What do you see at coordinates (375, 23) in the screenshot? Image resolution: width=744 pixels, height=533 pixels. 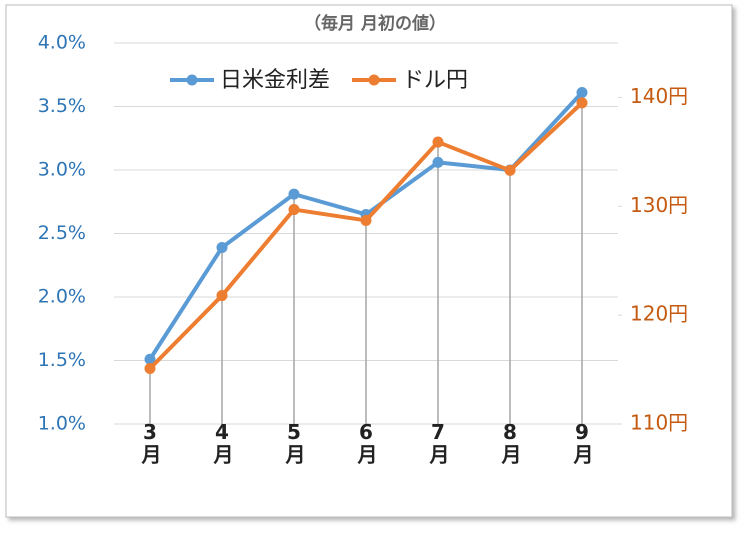 I see `chart-title: （毎月 月初の値）` at bounding box center [375, 23].